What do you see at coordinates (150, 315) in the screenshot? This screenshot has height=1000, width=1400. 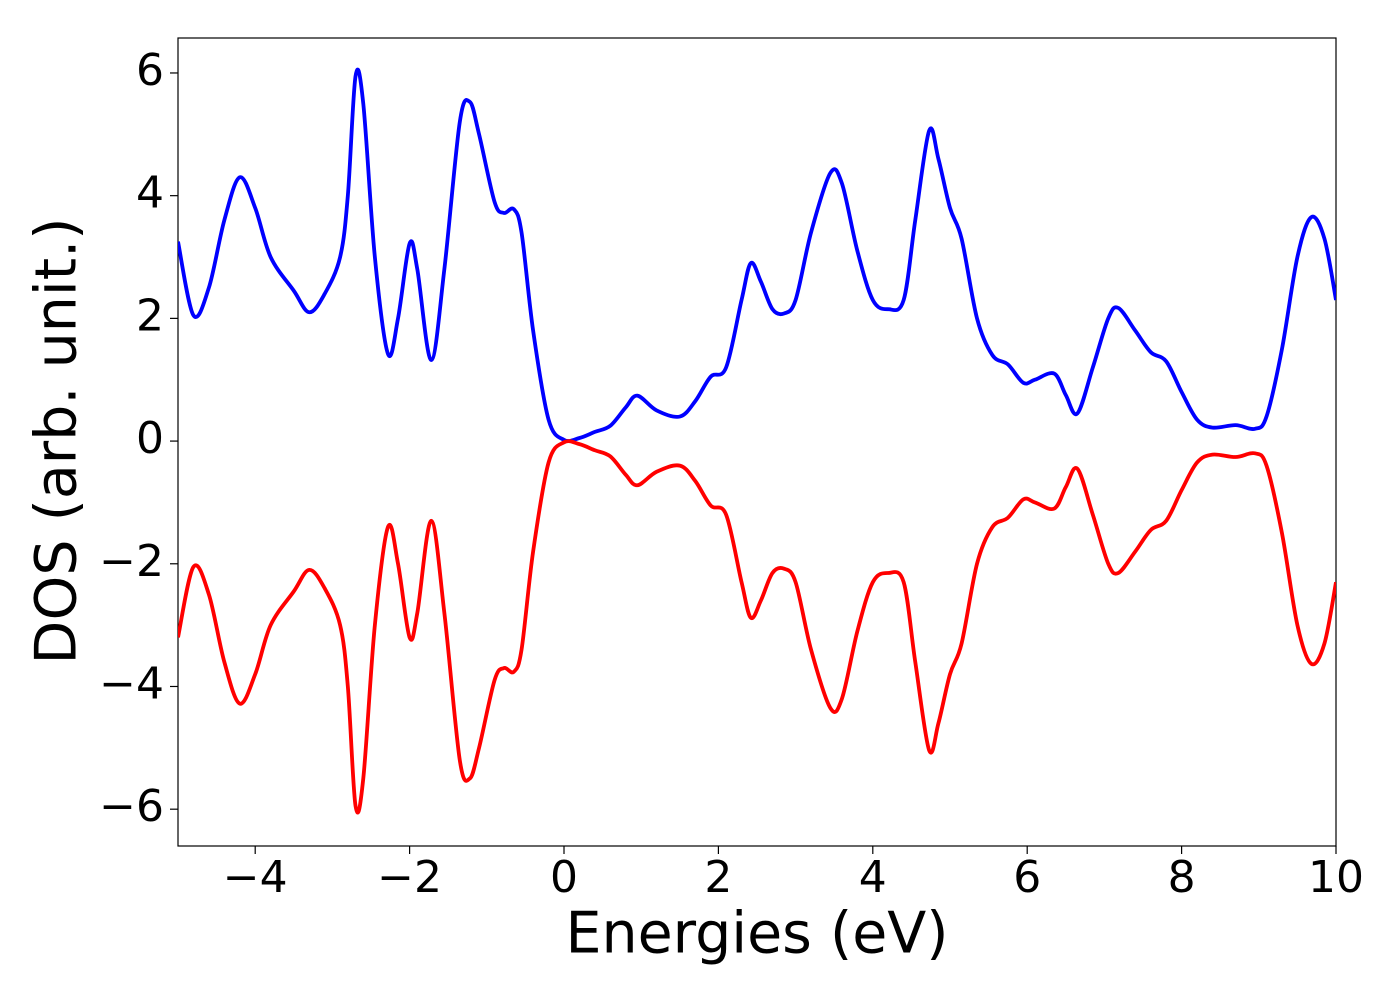 I see `y-tick-label: 2` at bounding box center [150, 315].